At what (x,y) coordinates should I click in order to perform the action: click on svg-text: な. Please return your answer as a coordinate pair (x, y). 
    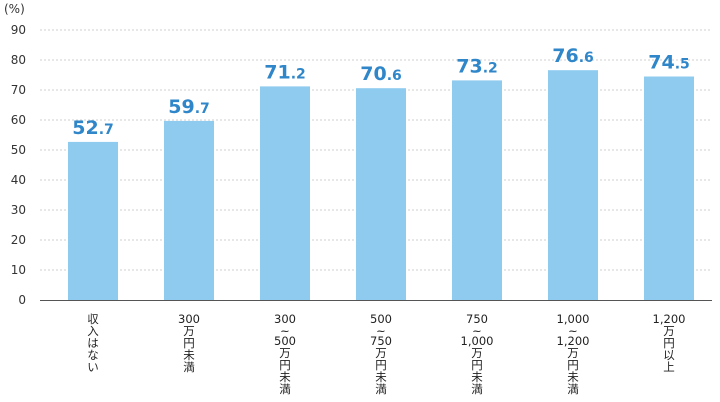
    Looking at the image, I should click on (93, 355).